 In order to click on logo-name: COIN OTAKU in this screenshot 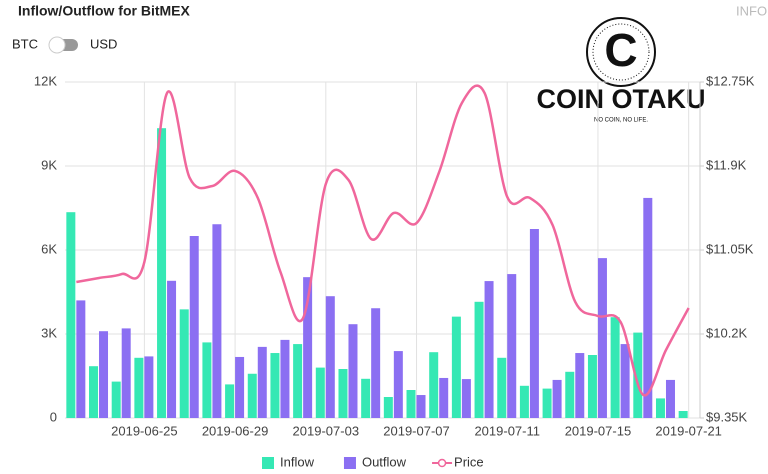, I will do `click(621, 99)`.